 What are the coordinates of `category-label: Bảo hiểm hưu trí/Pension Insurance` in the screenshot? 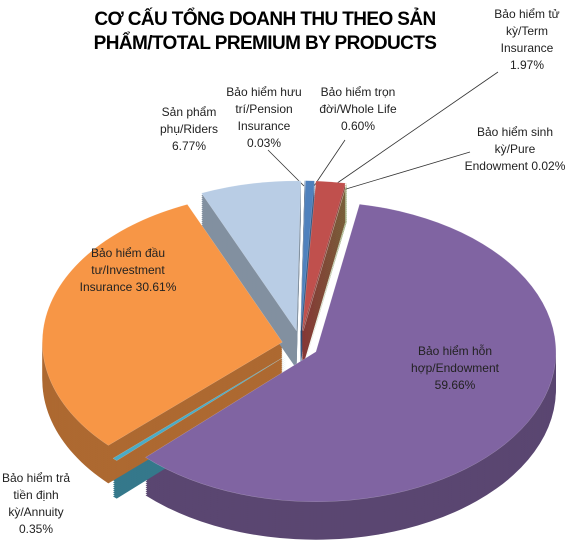 It's located at (264, 109).